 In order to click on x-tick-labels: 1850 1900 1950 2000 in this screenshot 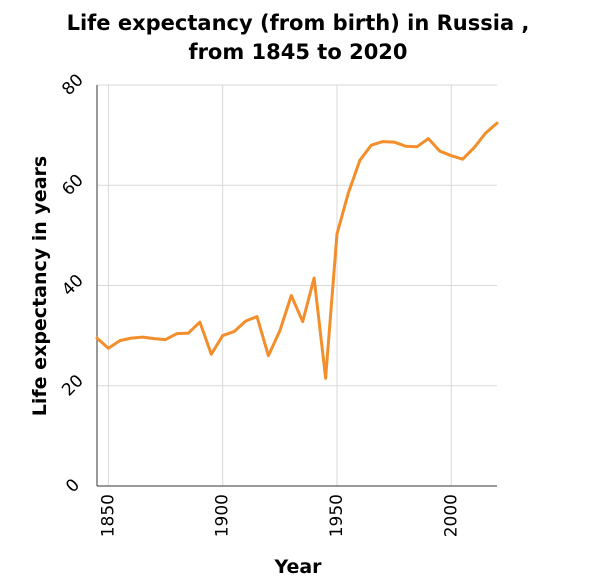, I will do `click(279, 515)`.